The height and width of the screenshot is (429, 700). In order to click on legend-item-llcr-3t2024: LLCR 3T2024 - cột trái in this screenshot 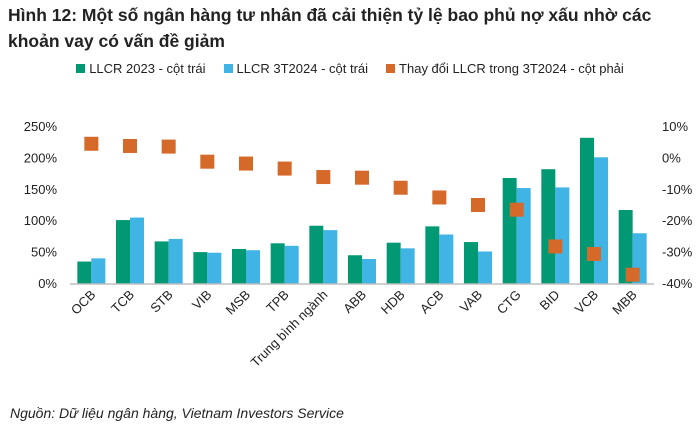, I will do `click(296, 68)`.